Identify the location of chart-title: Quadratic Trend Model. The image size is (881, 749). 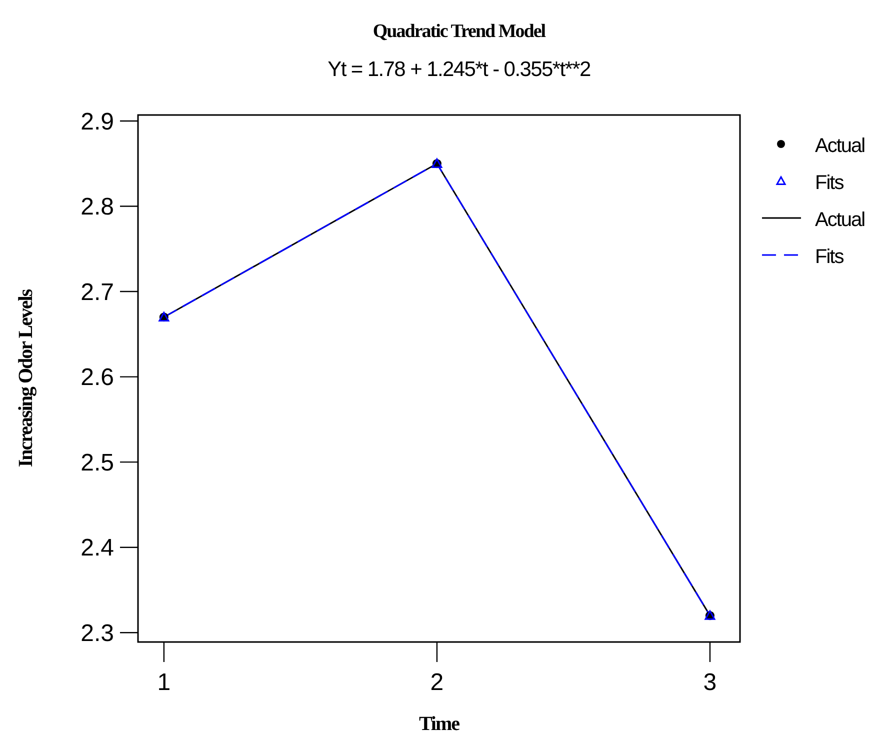
(459, 31).